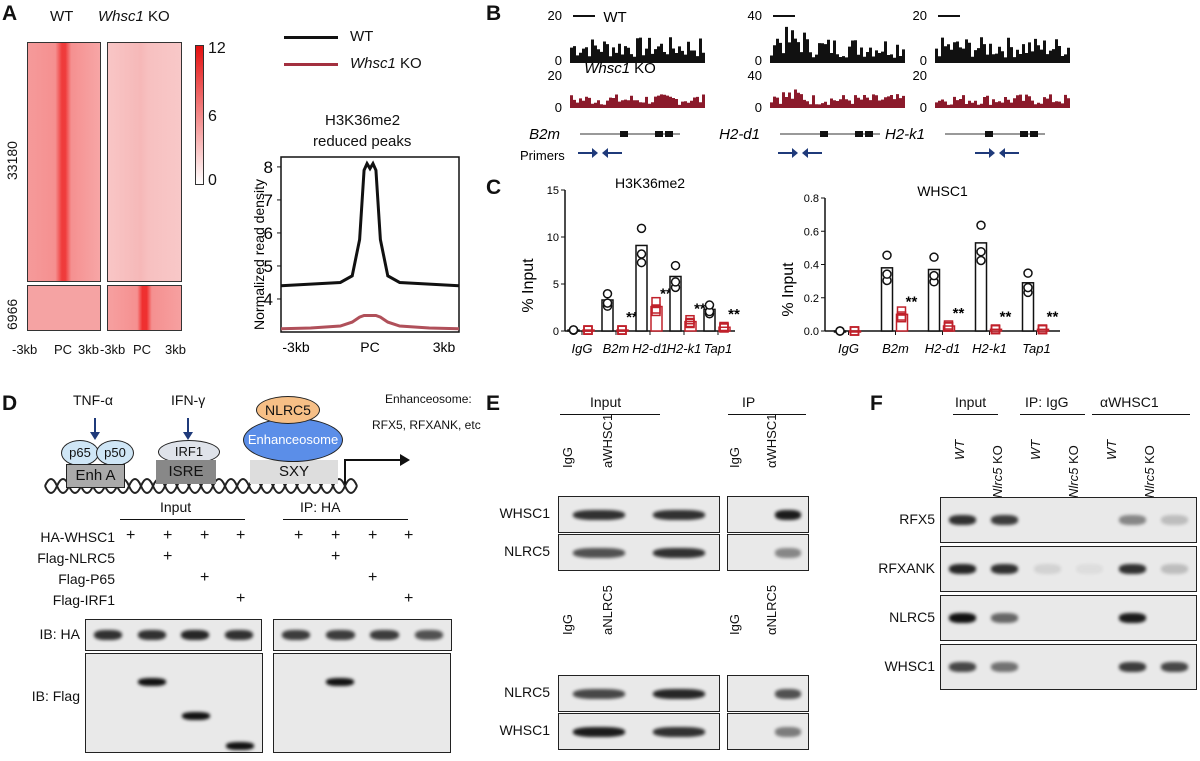 The image size is (1200, 761). What do you see at coordinates (88, 349) in the screenshot?
I see `heatmap-xtick: 3kb` at bounding box center [88, 349].